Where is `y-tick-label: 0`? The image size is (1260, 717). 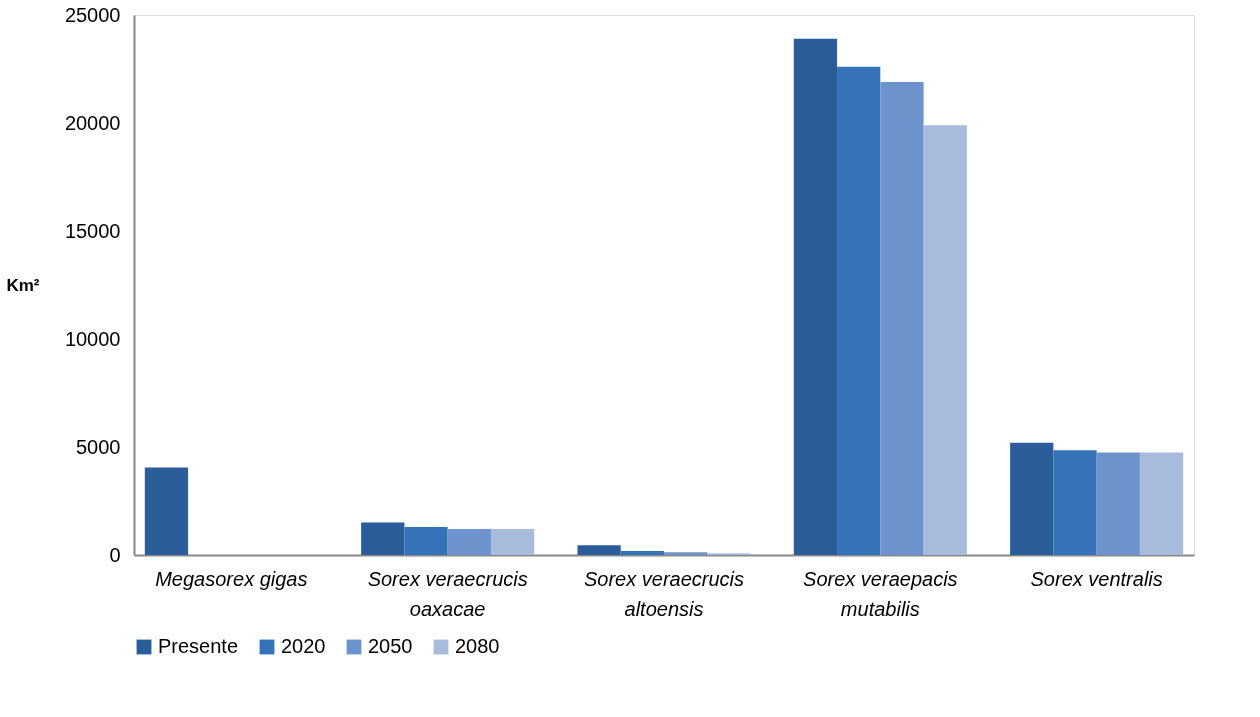 y-tick-label: 0 is located at coordinates (115, 554).